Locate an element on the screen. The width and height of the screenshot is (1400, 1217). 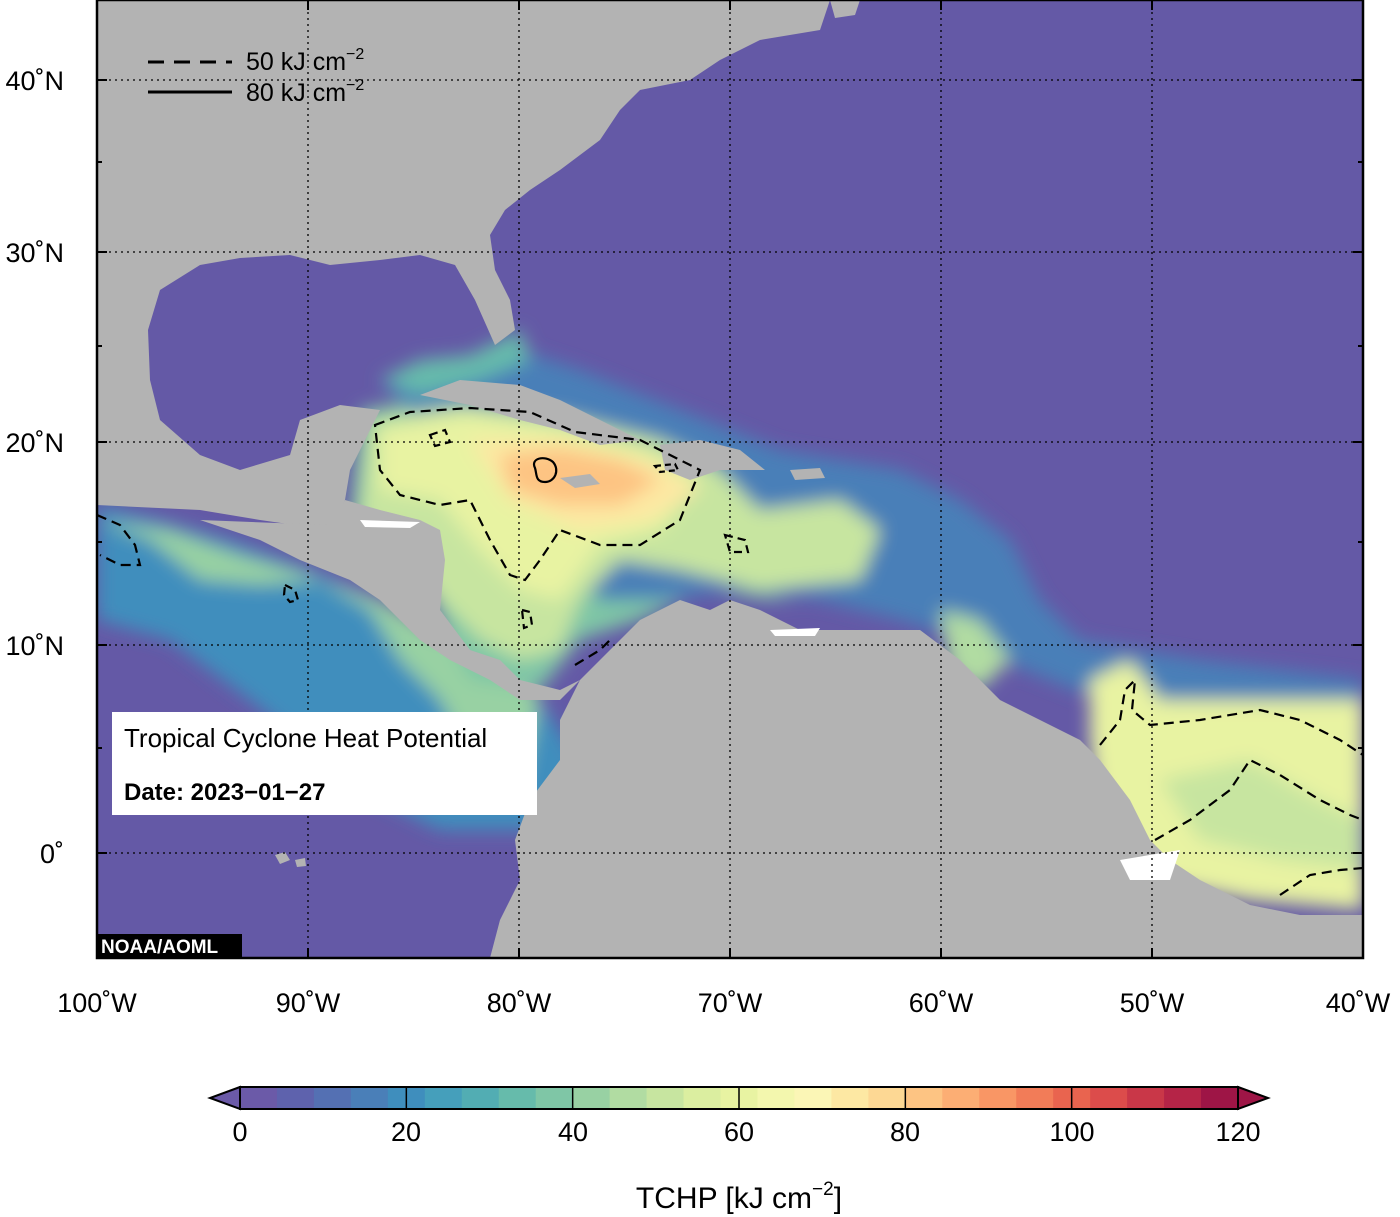
colorbar-high-arrow is located at coordinates (1254, 1098).